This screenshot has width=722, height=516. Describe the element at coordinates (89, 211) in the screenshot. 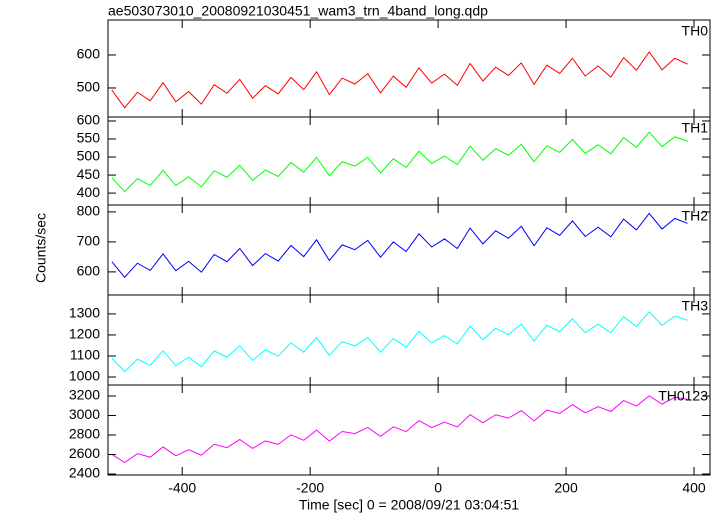

I see `y-tick-label: 800` at that location.